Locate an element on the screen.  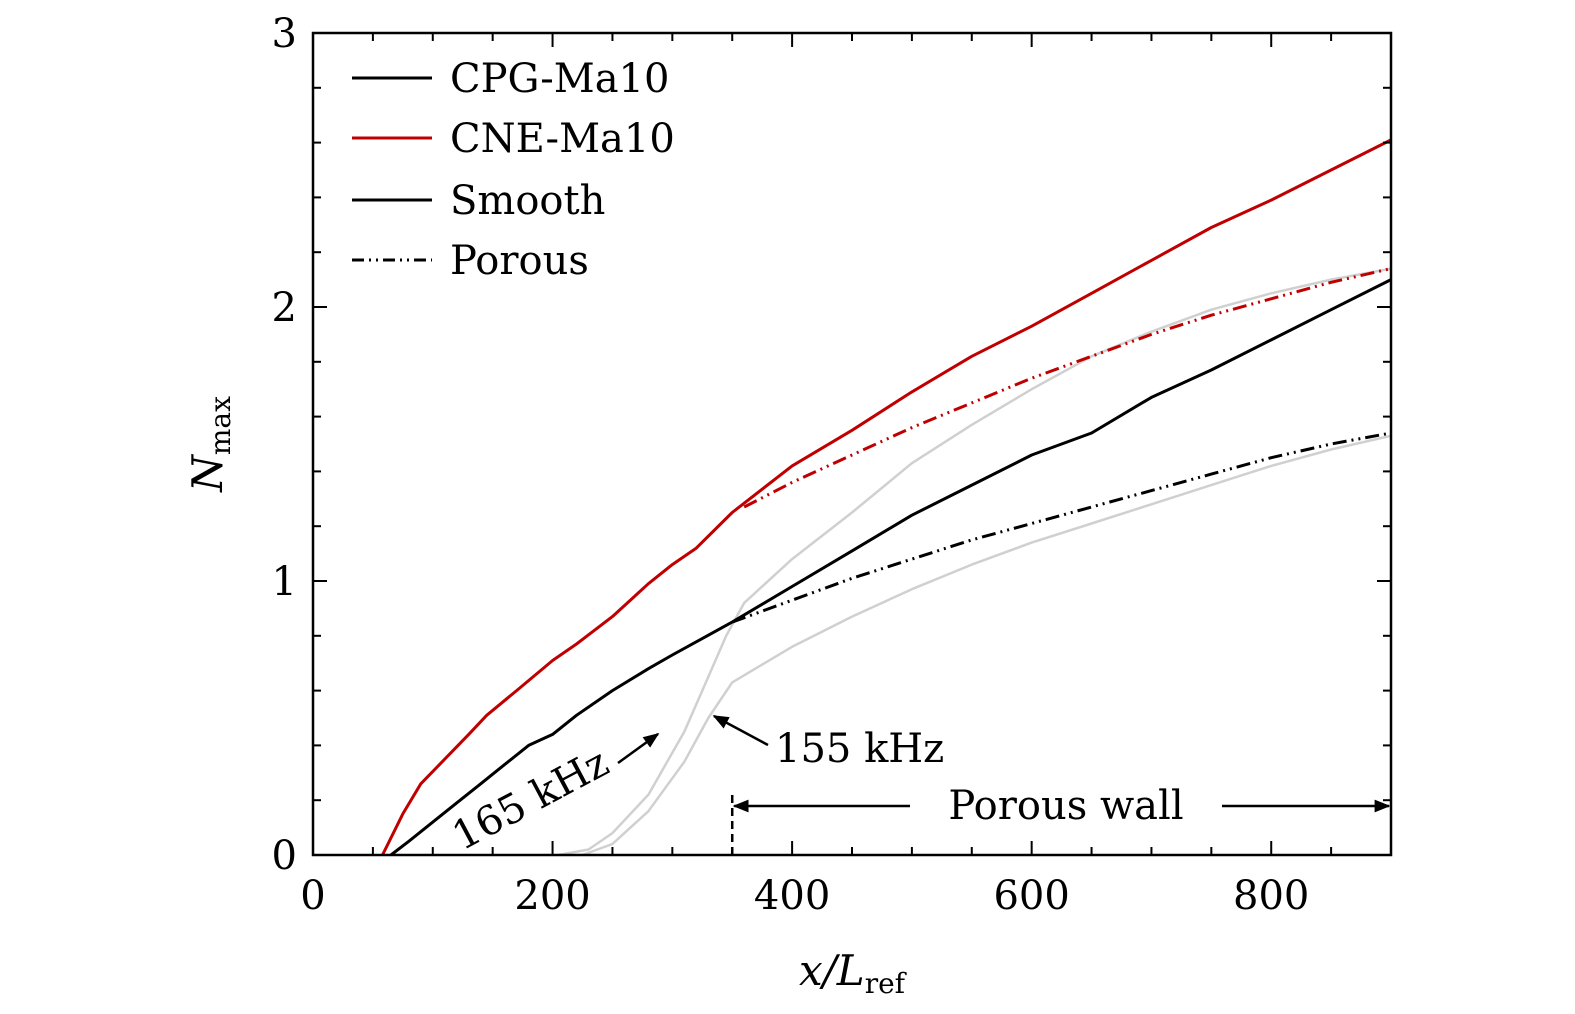
label-porous-wall: Porous wall is located at coordinates (1065, 806).